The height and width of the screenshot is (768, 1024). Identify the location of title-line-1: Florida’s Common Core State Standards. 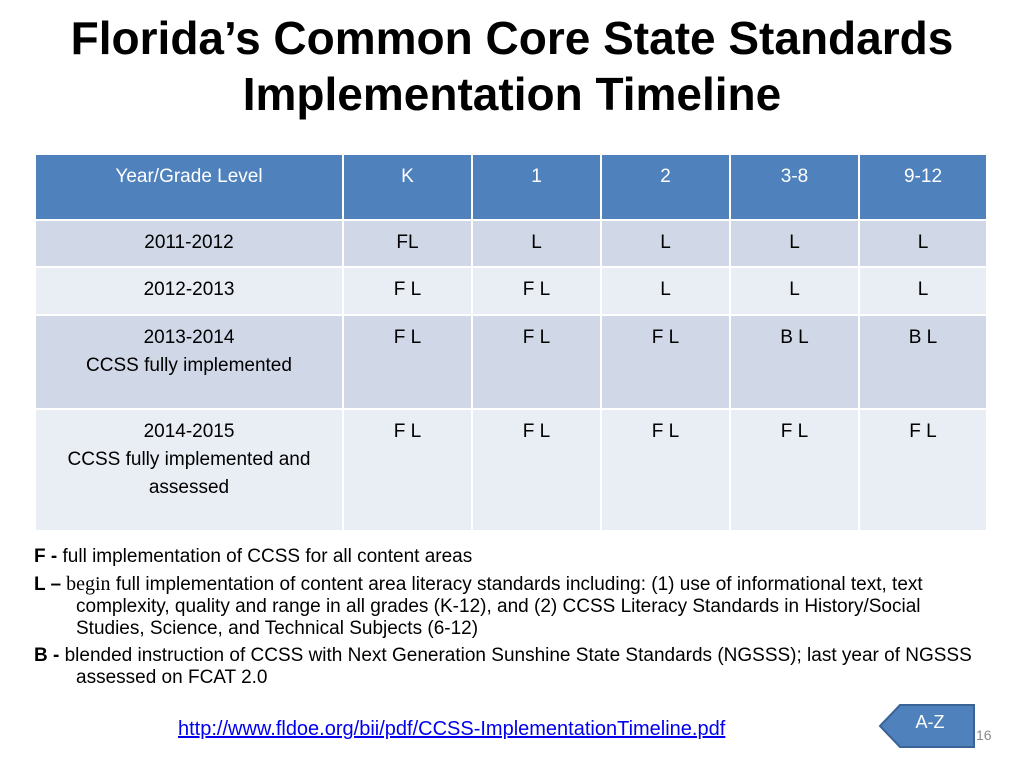
(512, 38).